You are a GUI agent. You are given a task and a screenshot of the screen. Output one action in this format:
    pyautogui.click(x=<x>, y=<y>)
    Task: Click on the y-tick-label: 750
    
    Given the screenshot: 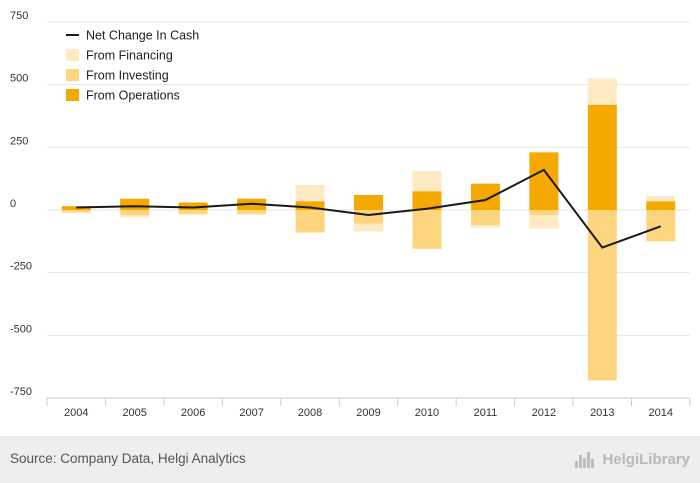 What is the action you would take?
    pyautogui.click(x=19, y=16)
    